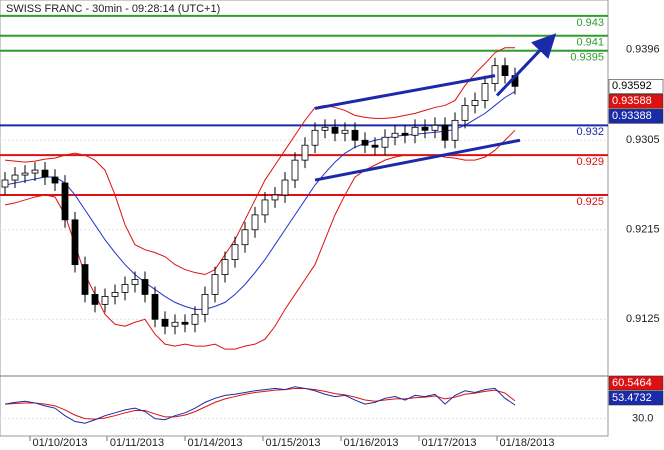 The width and height of the screenshot is (664, 450). I want to click on level-label: 0.941, so click(590, 43).